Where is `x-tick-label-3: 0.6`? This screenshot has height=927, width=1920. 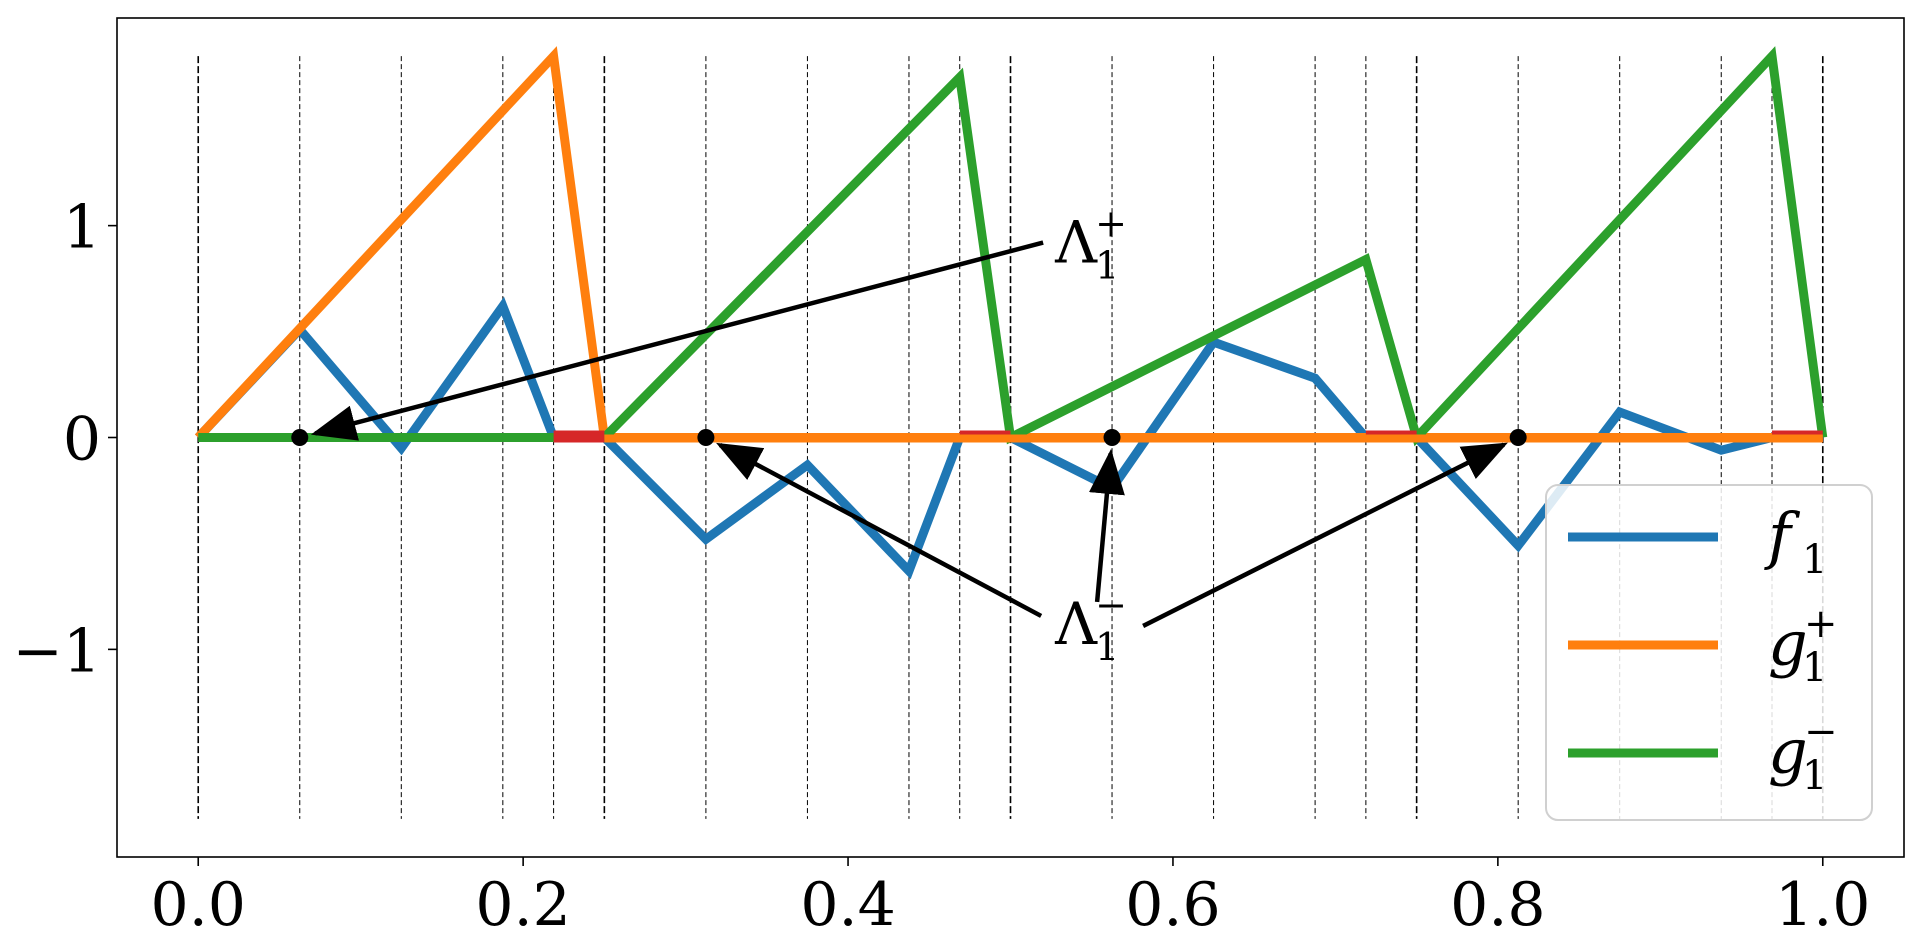
x-tick-label-3: 0.6 is located at coordinates (1172, 898).